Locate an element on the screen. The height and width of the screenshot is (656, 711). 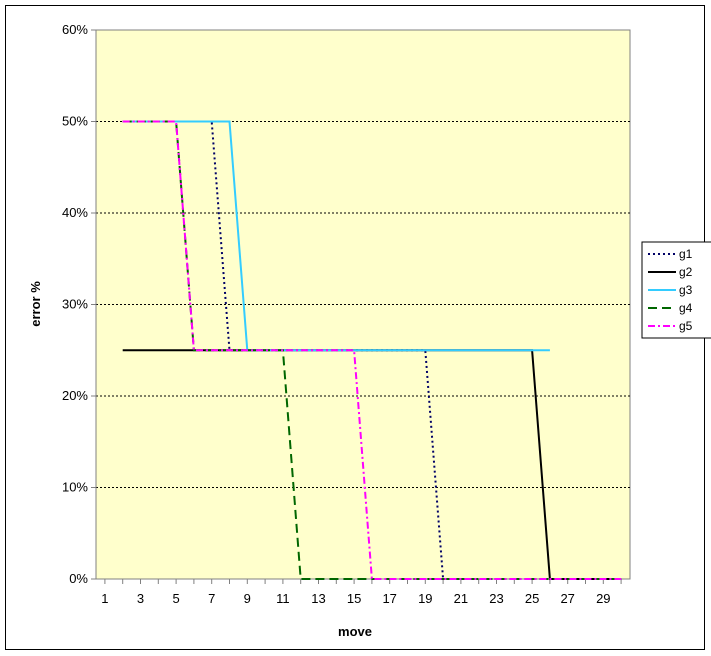
x-tick-label: 13 is located at coordinates (318, 598).